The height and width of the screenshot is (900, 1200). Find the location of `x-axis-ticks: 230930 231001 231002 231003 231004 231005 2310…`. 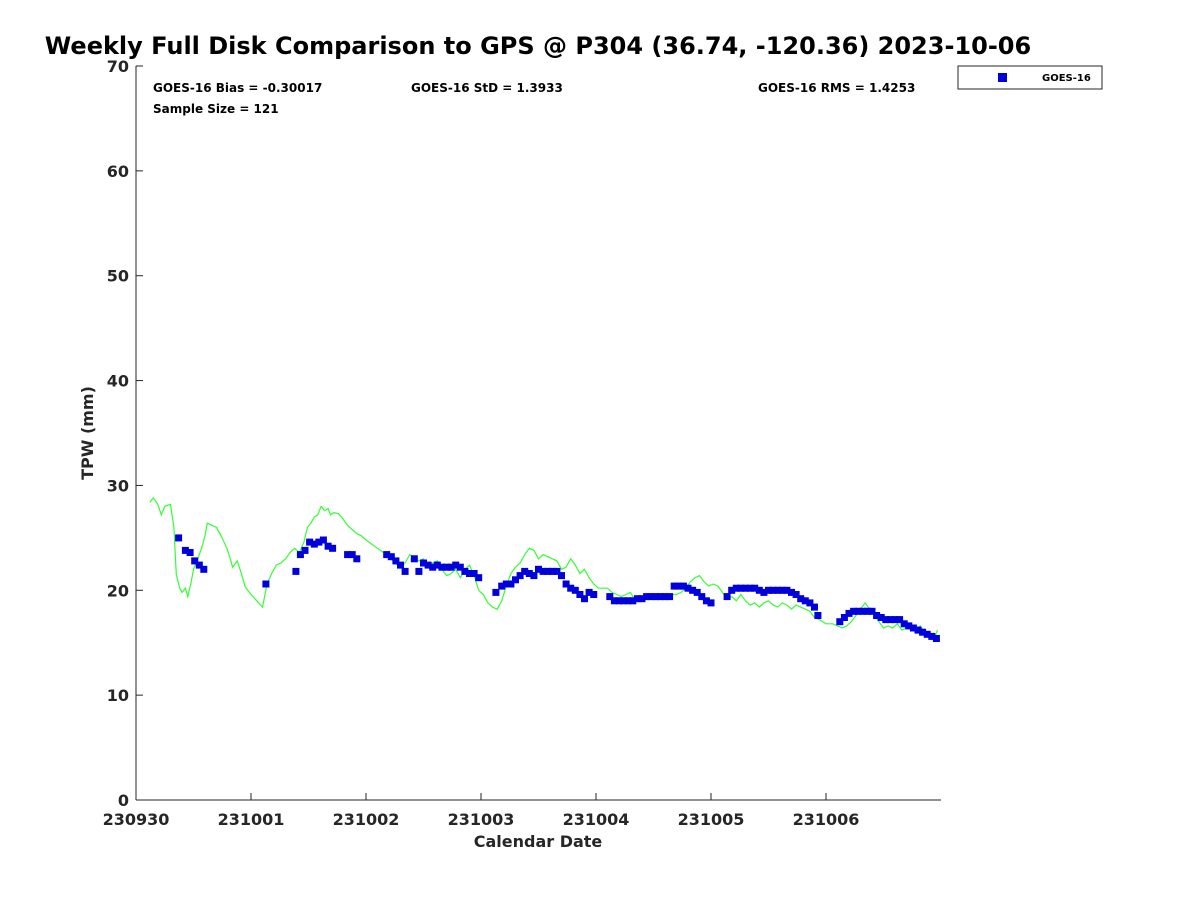

x-axis-ticks: 230930 231001 231002 231003 231004 231005 2310… is located at coordinates (481, 811).